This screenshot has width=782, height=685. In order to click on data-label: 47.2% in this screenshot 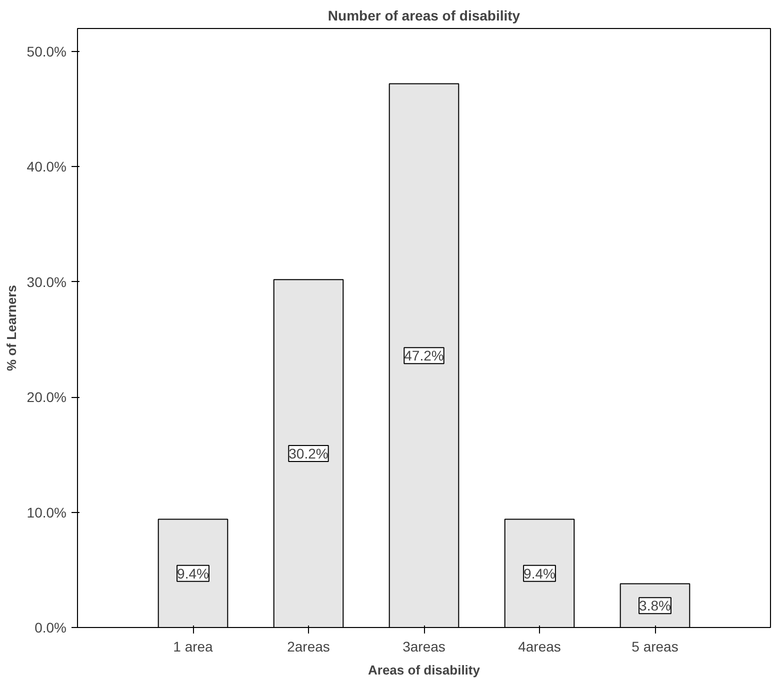, I will do `click(424, 356)`.